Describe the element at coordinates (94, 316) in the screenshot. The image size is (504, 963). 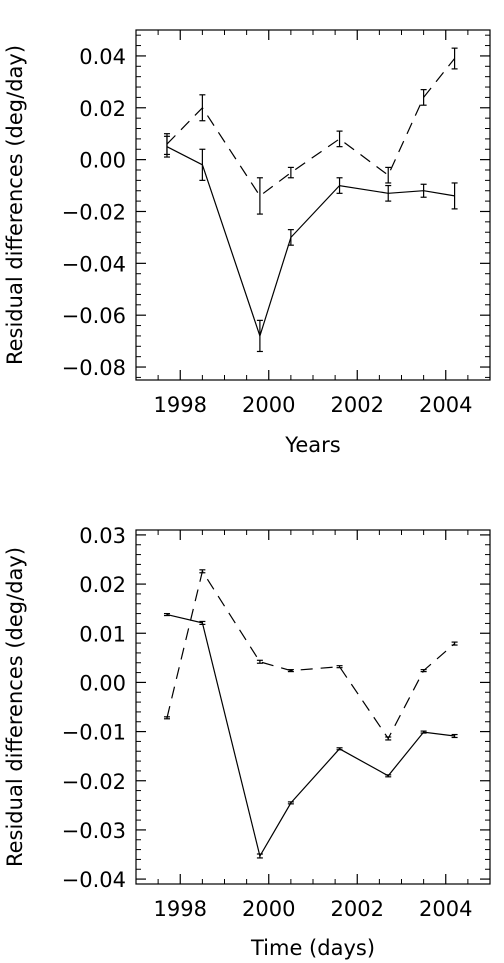
I see `y-tick-label: −0.06` at that location.